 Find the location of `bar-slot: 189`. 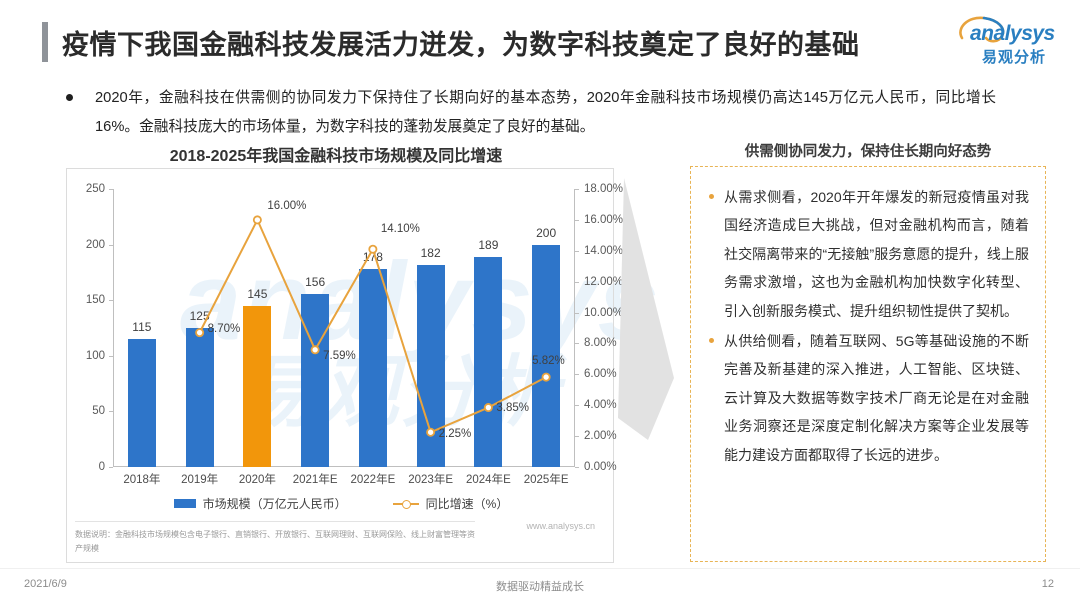

bar-slot: 189 is located at coordinates (489, 328).